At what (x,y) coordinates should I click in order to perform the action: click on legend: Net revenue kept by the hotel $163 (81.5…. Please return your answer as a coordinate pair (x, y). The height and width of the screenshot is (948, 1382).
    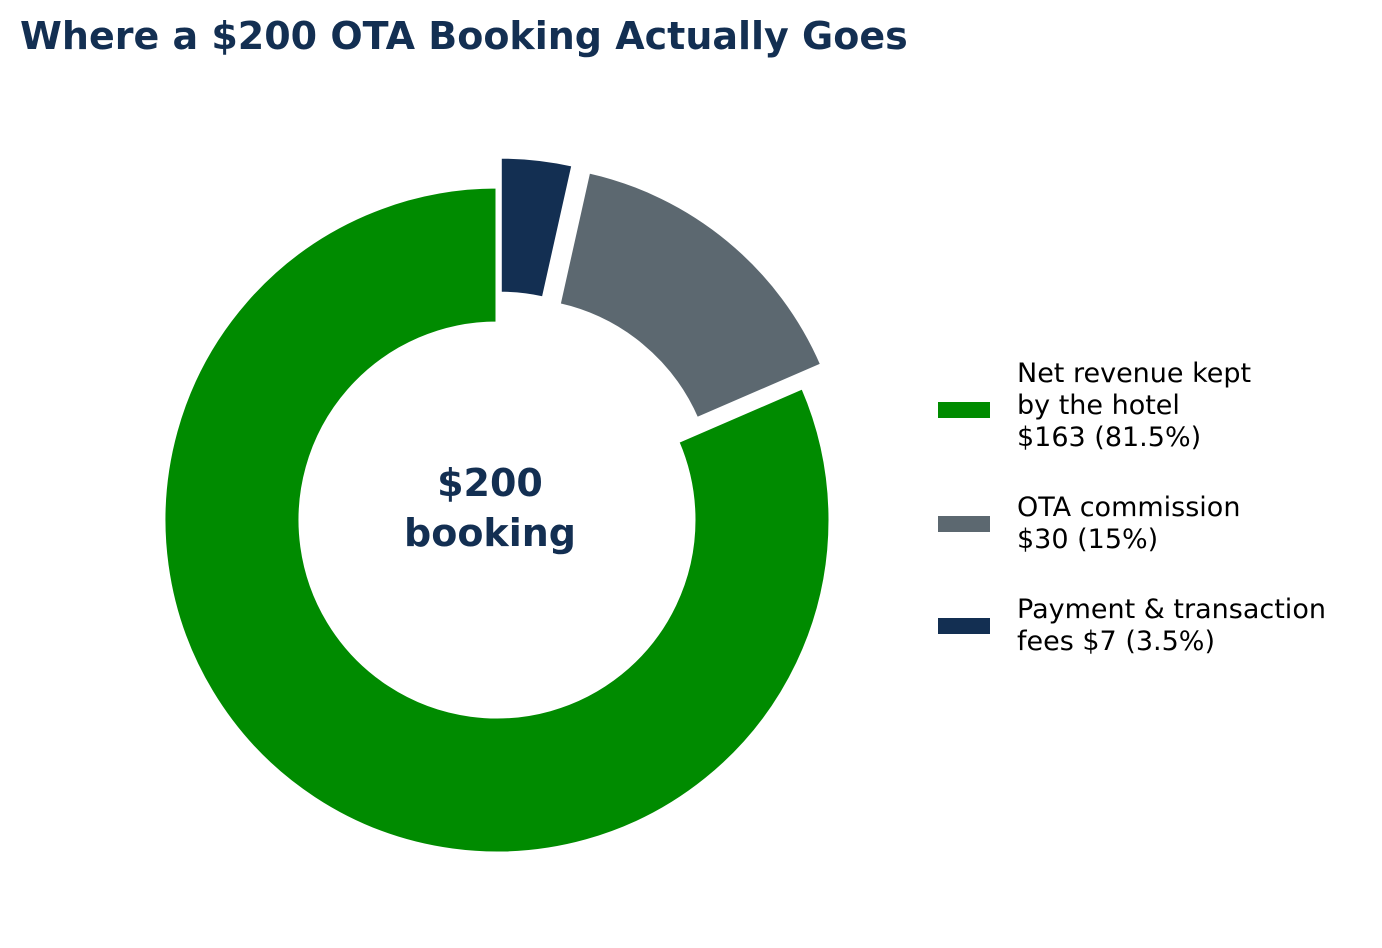
    Looking at the image, I should click on (1158, 527).